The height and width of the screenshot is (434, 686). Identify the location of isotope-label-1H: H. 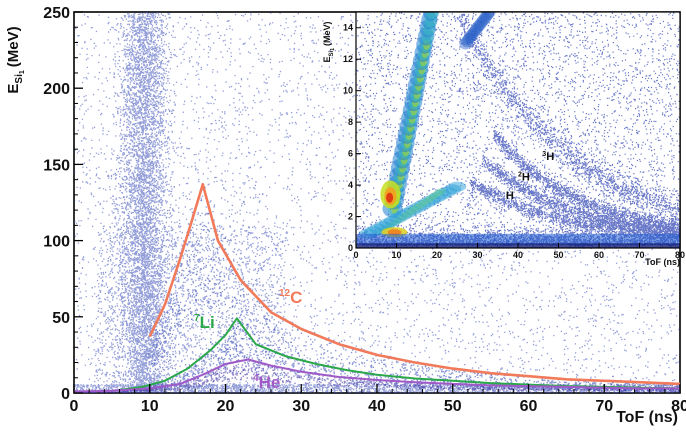
(510, 196).